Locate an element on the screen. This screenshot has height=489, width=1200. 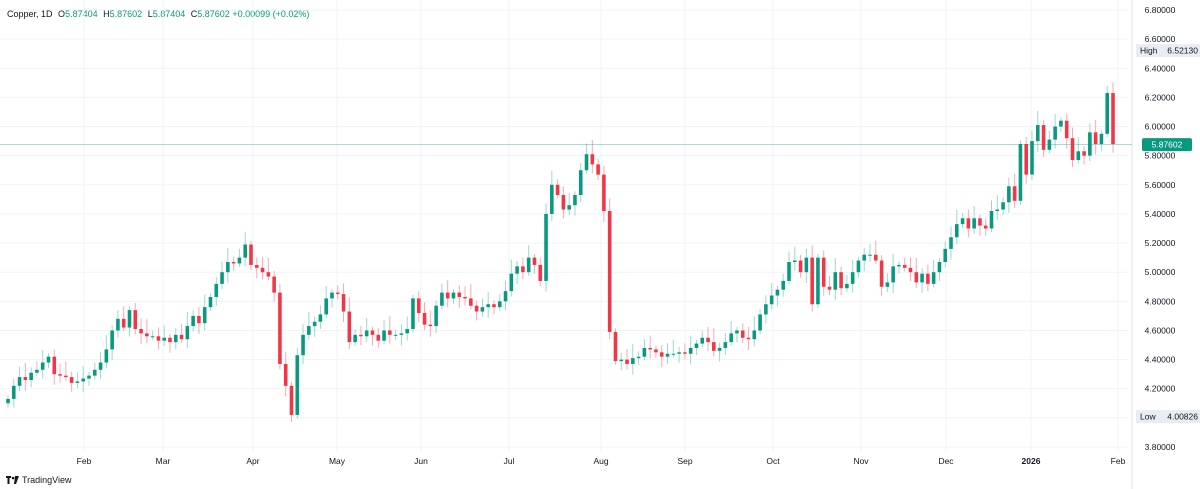
y-tick-label: 6.20000 is located at coordinates (1160, 97).